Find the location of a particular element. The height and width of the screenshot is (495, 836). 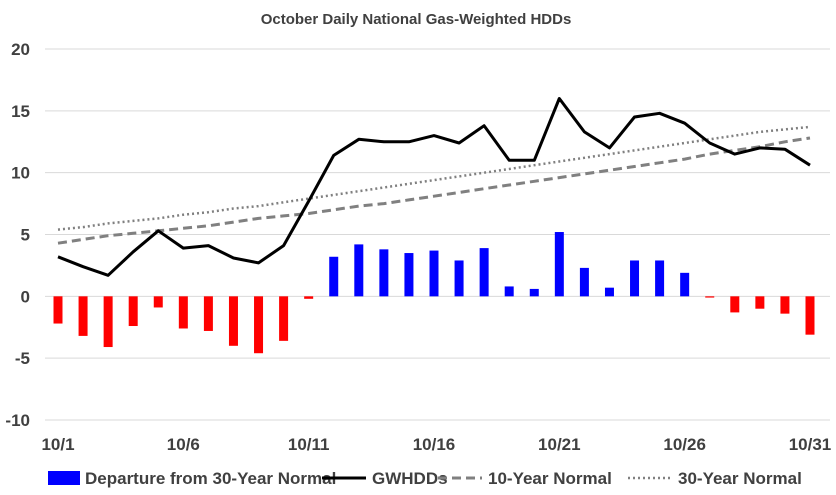

legend-item: 10-Year Normal is located at coordinates (525, 478).